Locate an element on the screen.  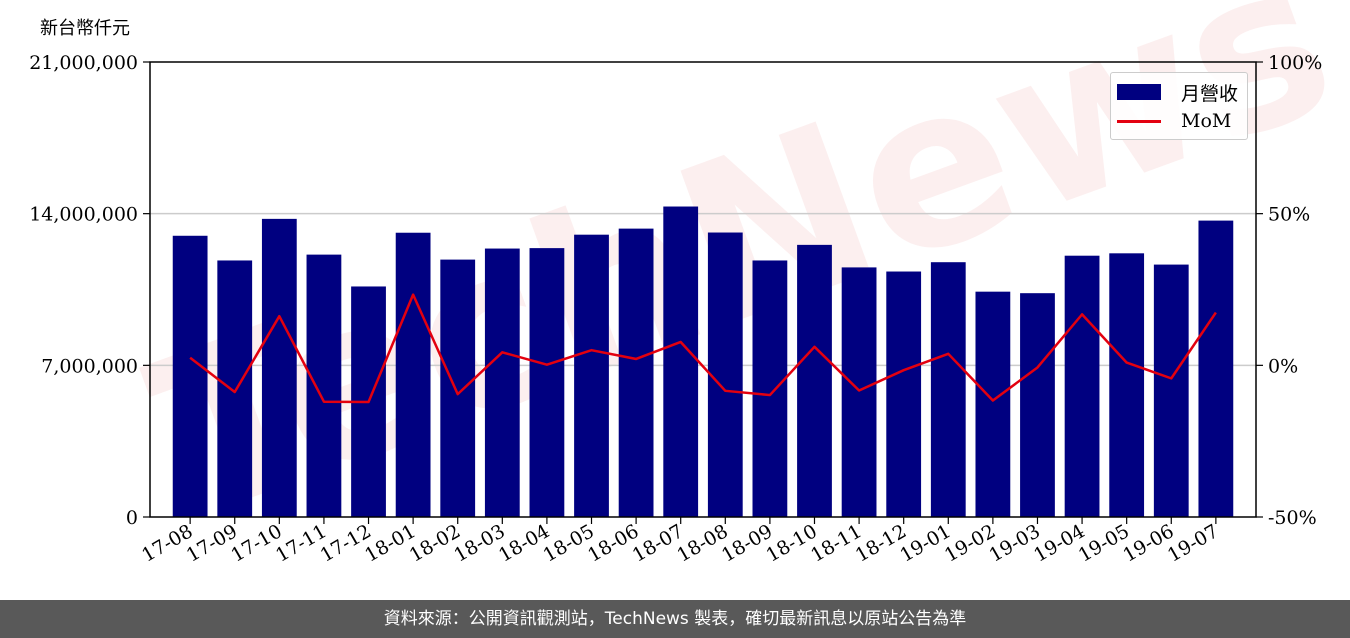
x-tick-label: 18-10 is located at coordinates (792, 543).